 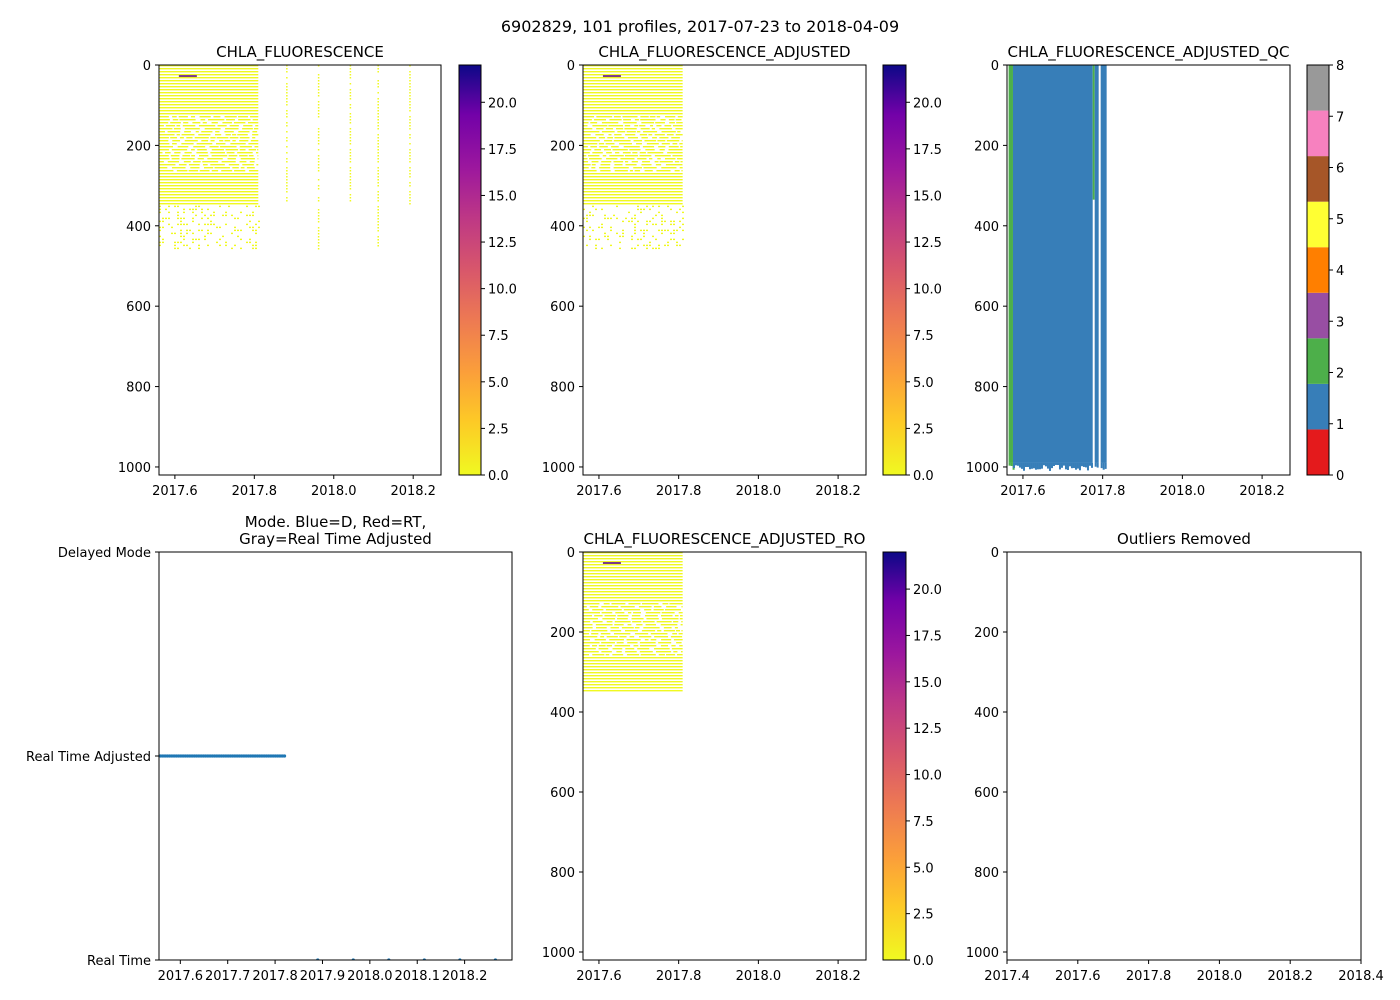 I want to click on colorbar-tick-label: 5.0, so click(x=923, y=868).